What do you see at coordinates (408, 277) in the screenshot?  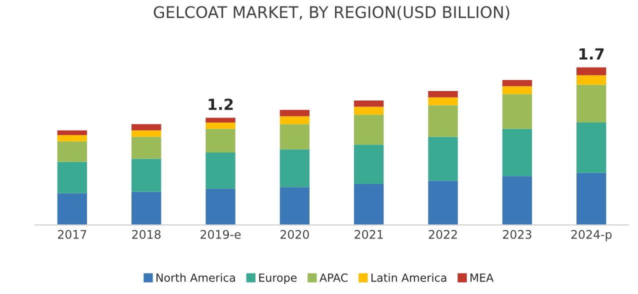 I see `legend-label: Latin America` at bounding box center [408, 277].